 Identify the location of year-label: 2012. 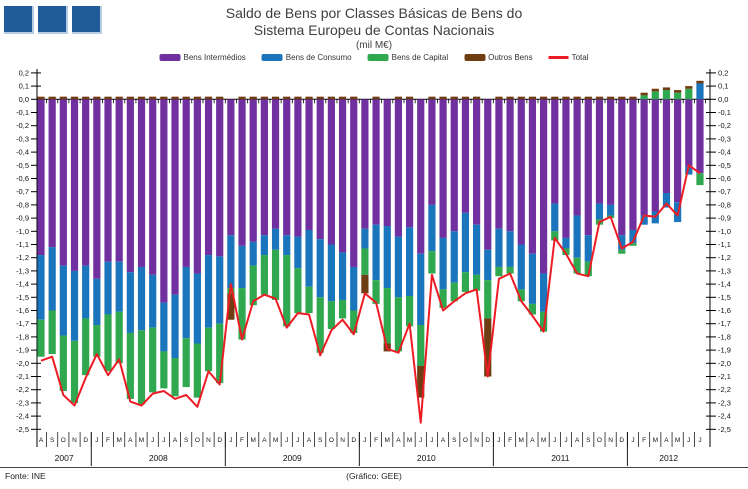
(668, 458).